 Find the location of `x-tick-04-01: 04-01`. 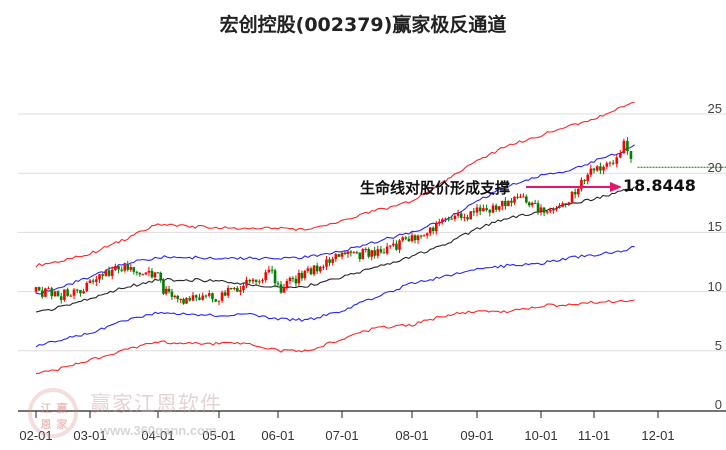

x-tick-04-01: 04-01 is located at coordinates (158, 435).